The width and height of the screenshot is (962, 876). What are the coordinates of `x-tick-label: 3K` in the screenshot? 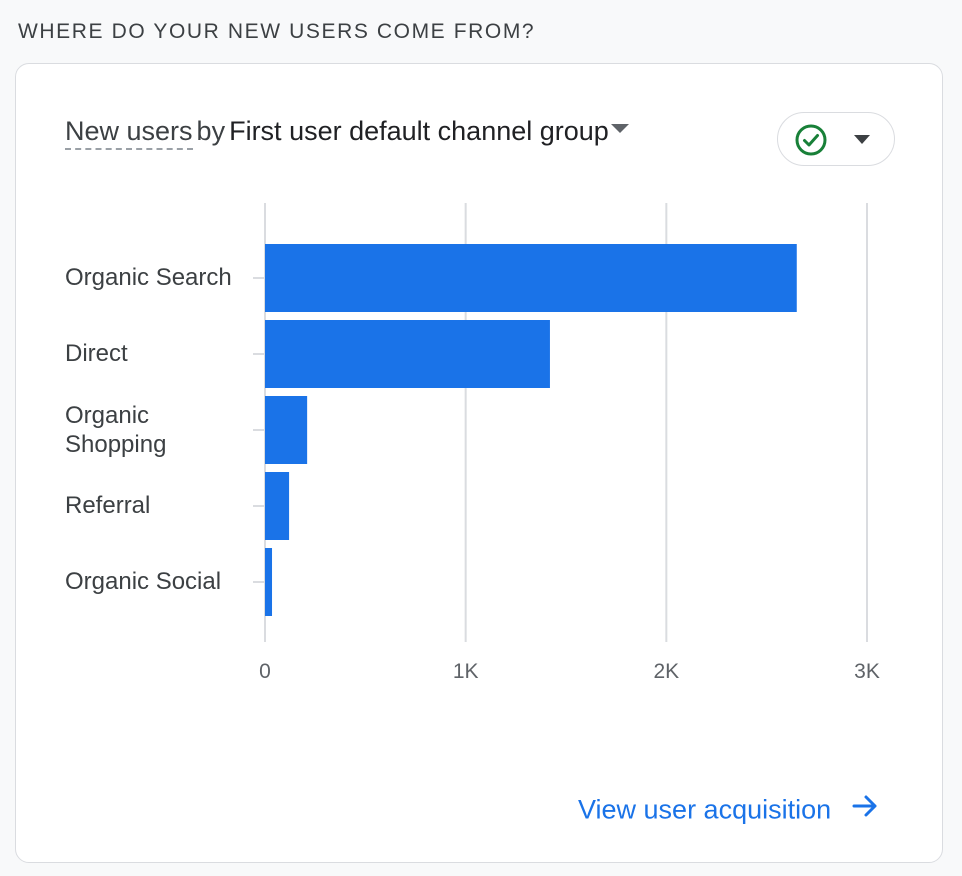 It's located at (867, 671).